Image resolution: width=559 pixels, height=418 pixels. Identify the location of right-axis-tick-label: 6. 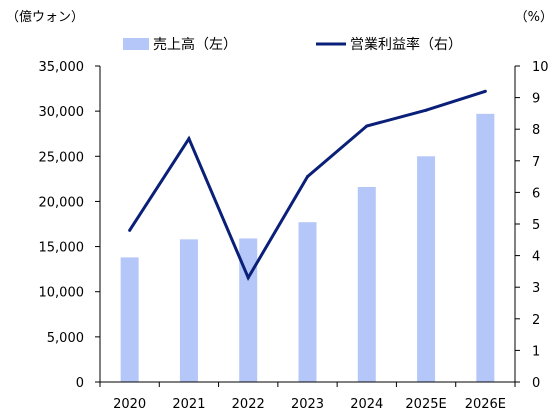
(536, 193).